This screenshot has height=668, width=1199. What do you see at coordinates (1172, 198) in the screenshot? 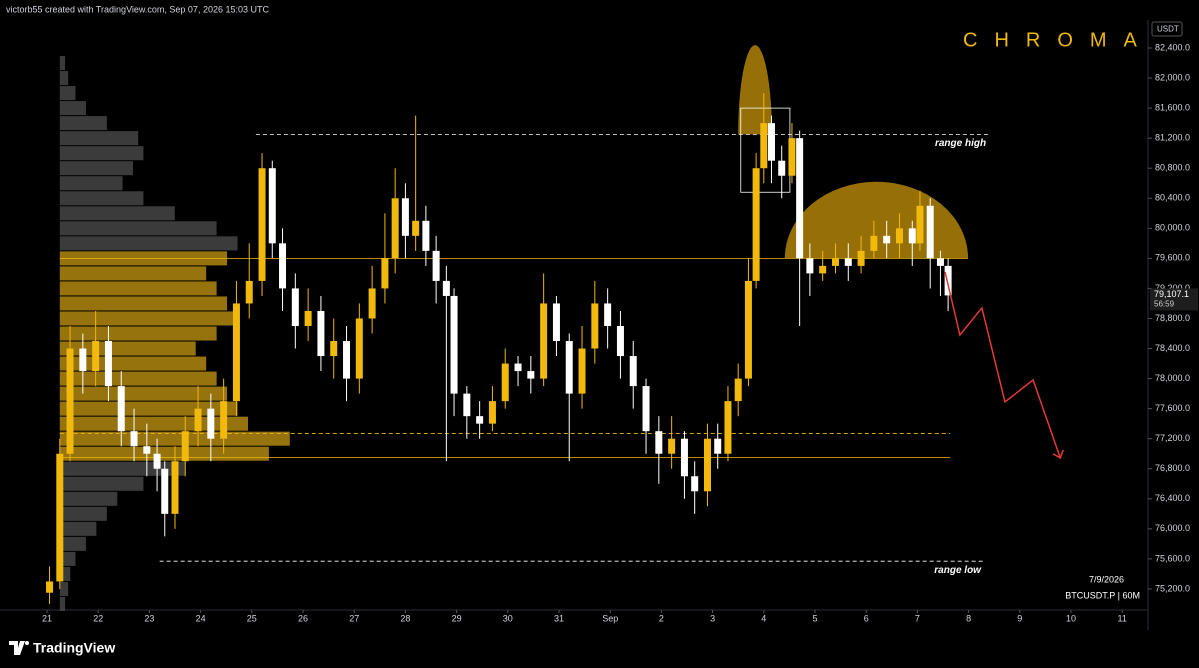
I see `y-tick-label: 80,400.0` at bounding box center [1172, 198].